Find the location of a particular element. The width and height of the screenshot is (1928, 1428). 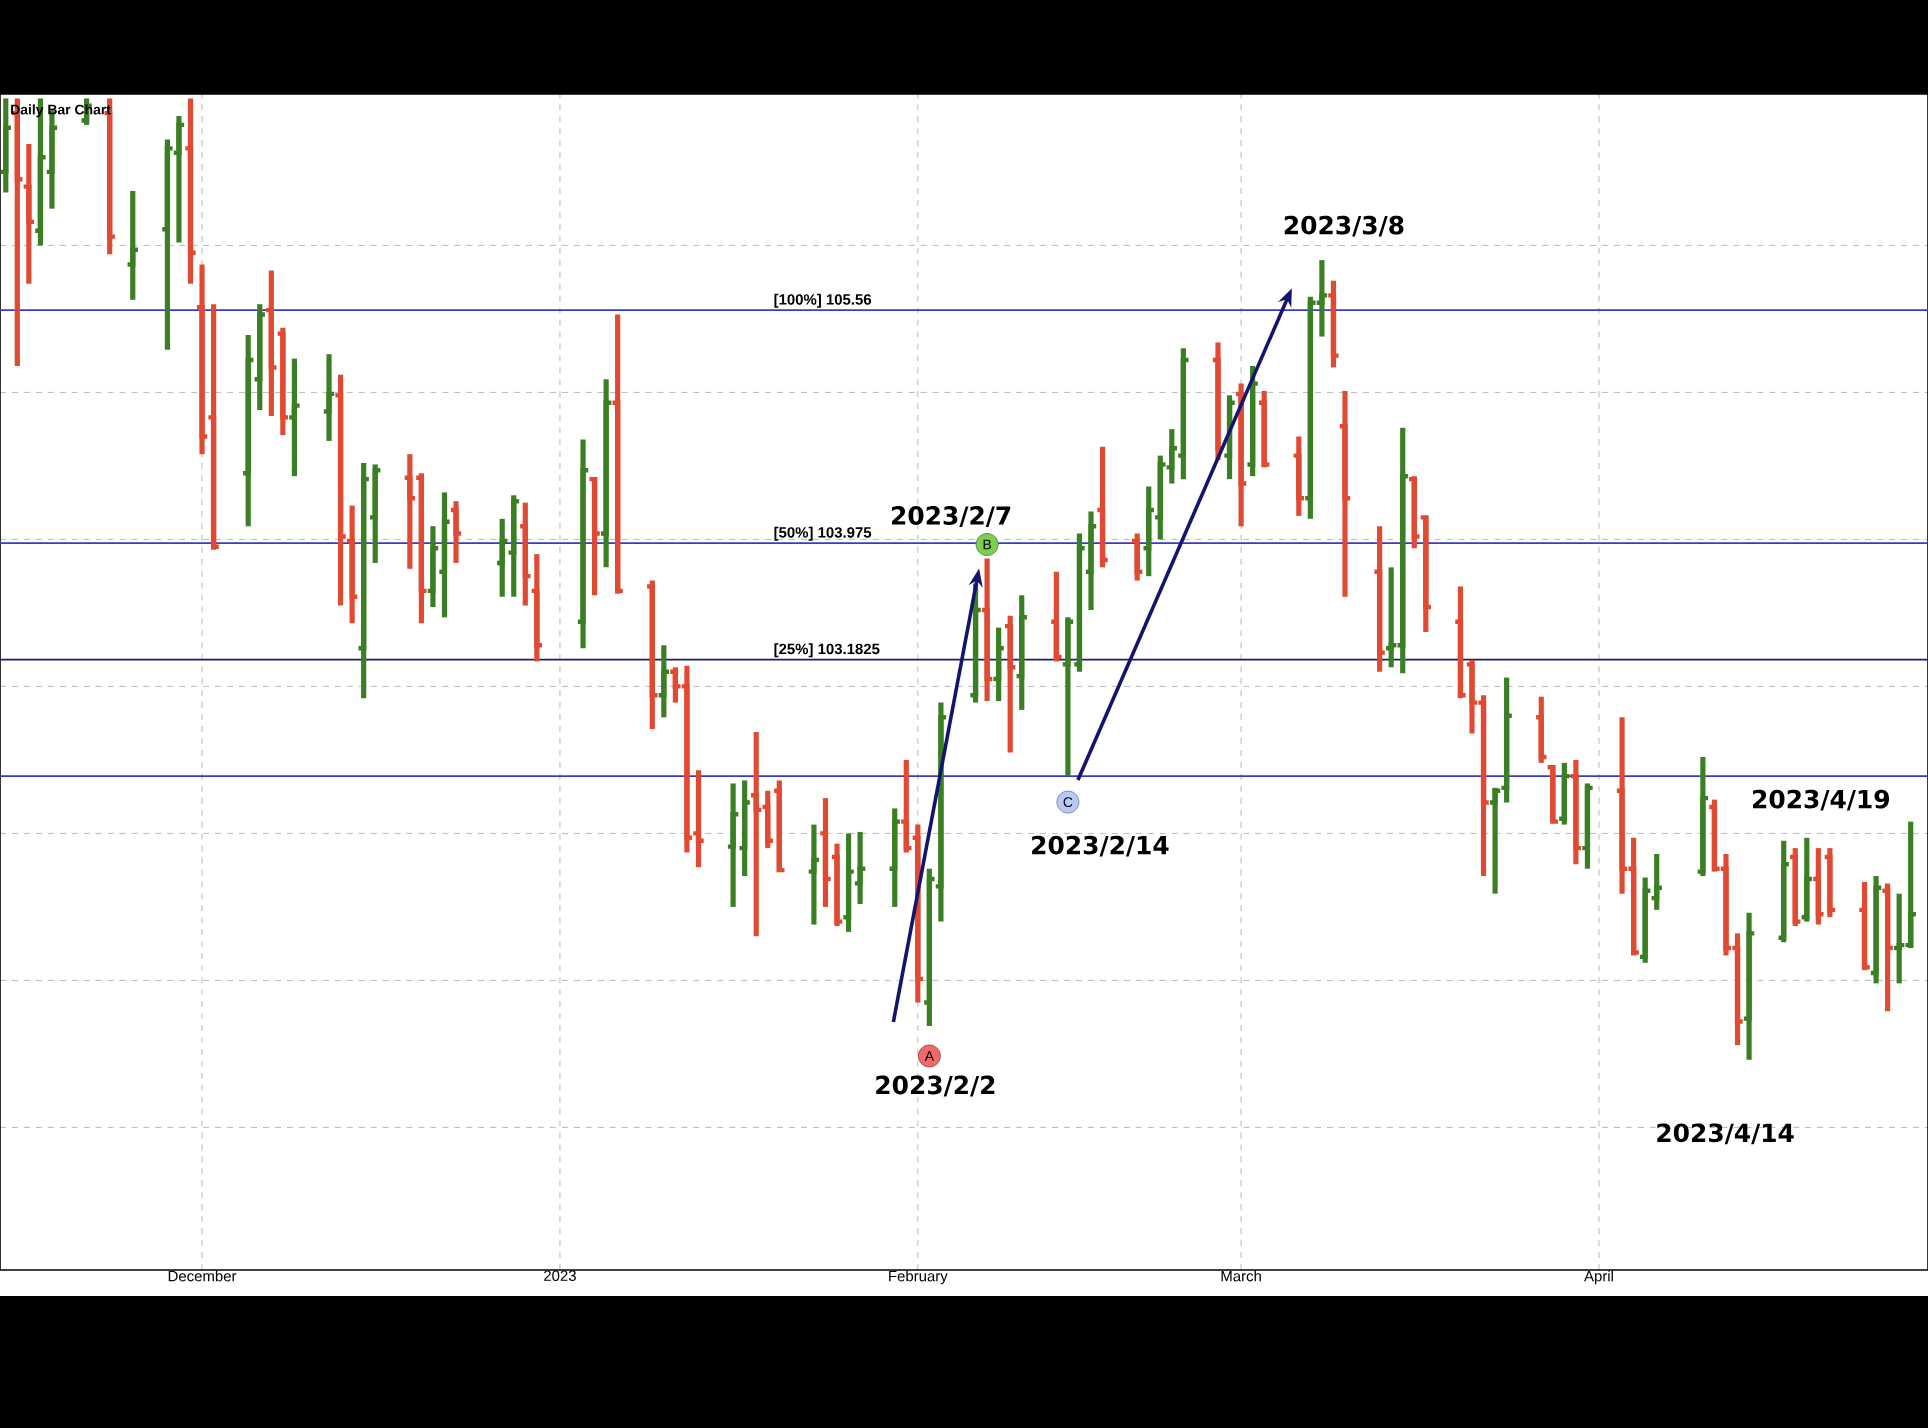

annotation: 2023/2/2 is located at coordinates (935, 1086).